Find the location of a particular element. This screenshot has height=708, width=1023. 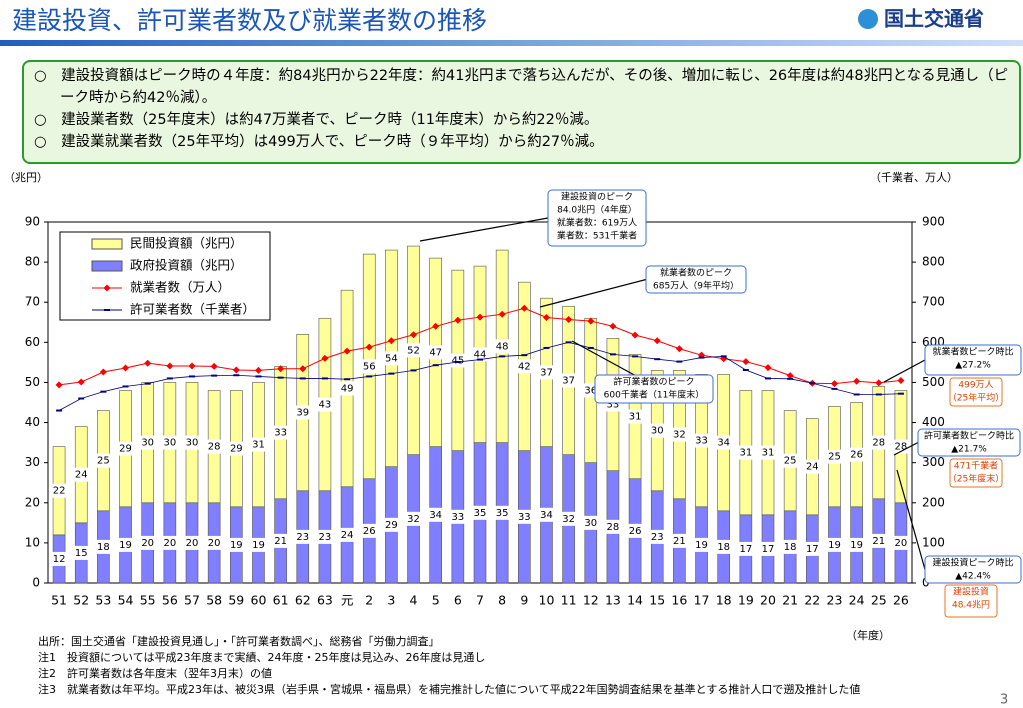

value-label: 33 is located at coordinates (613, 405).